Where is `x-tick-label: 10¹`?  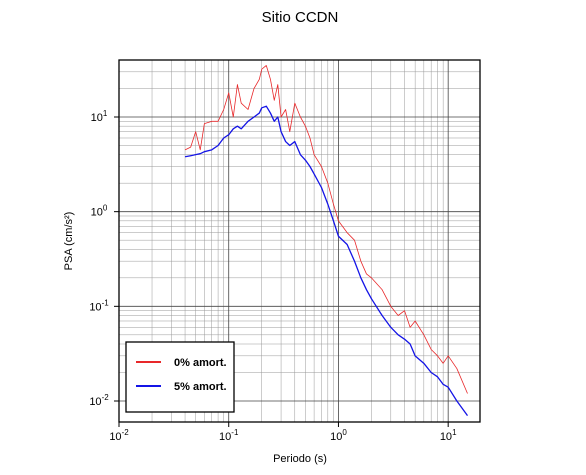
x-tick-label: 10¹ is located at coordinates (448, 435).